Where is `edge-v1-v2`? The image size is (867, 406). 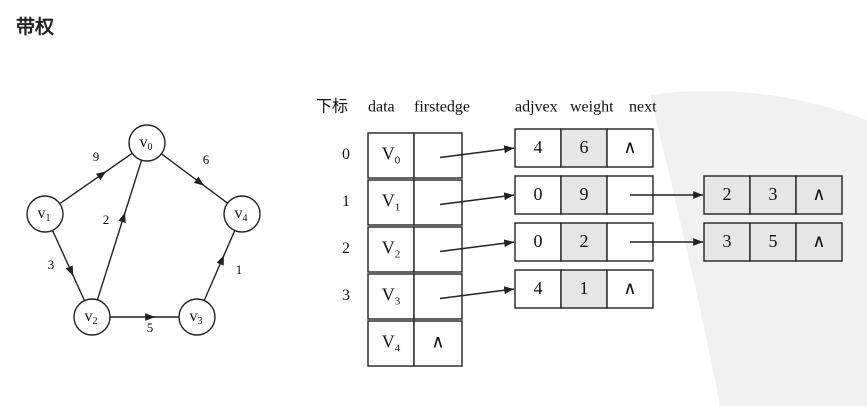 edge-v1-v2 is located at coordinates (68, 265).